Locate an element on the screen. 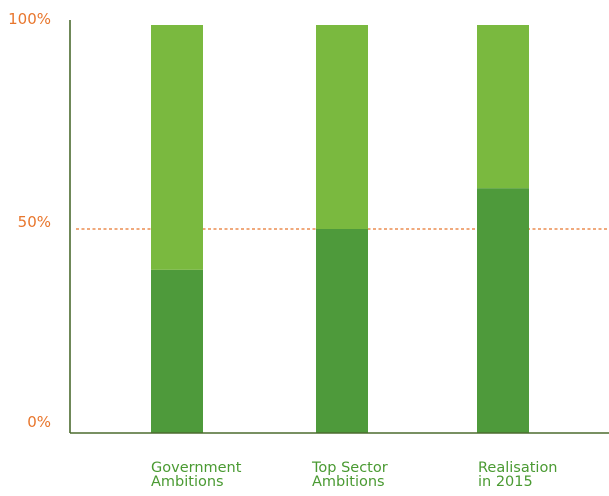 The height and width of the screenshot is (496, 609). category-label-line: Government is located at coordinates (196, 468).